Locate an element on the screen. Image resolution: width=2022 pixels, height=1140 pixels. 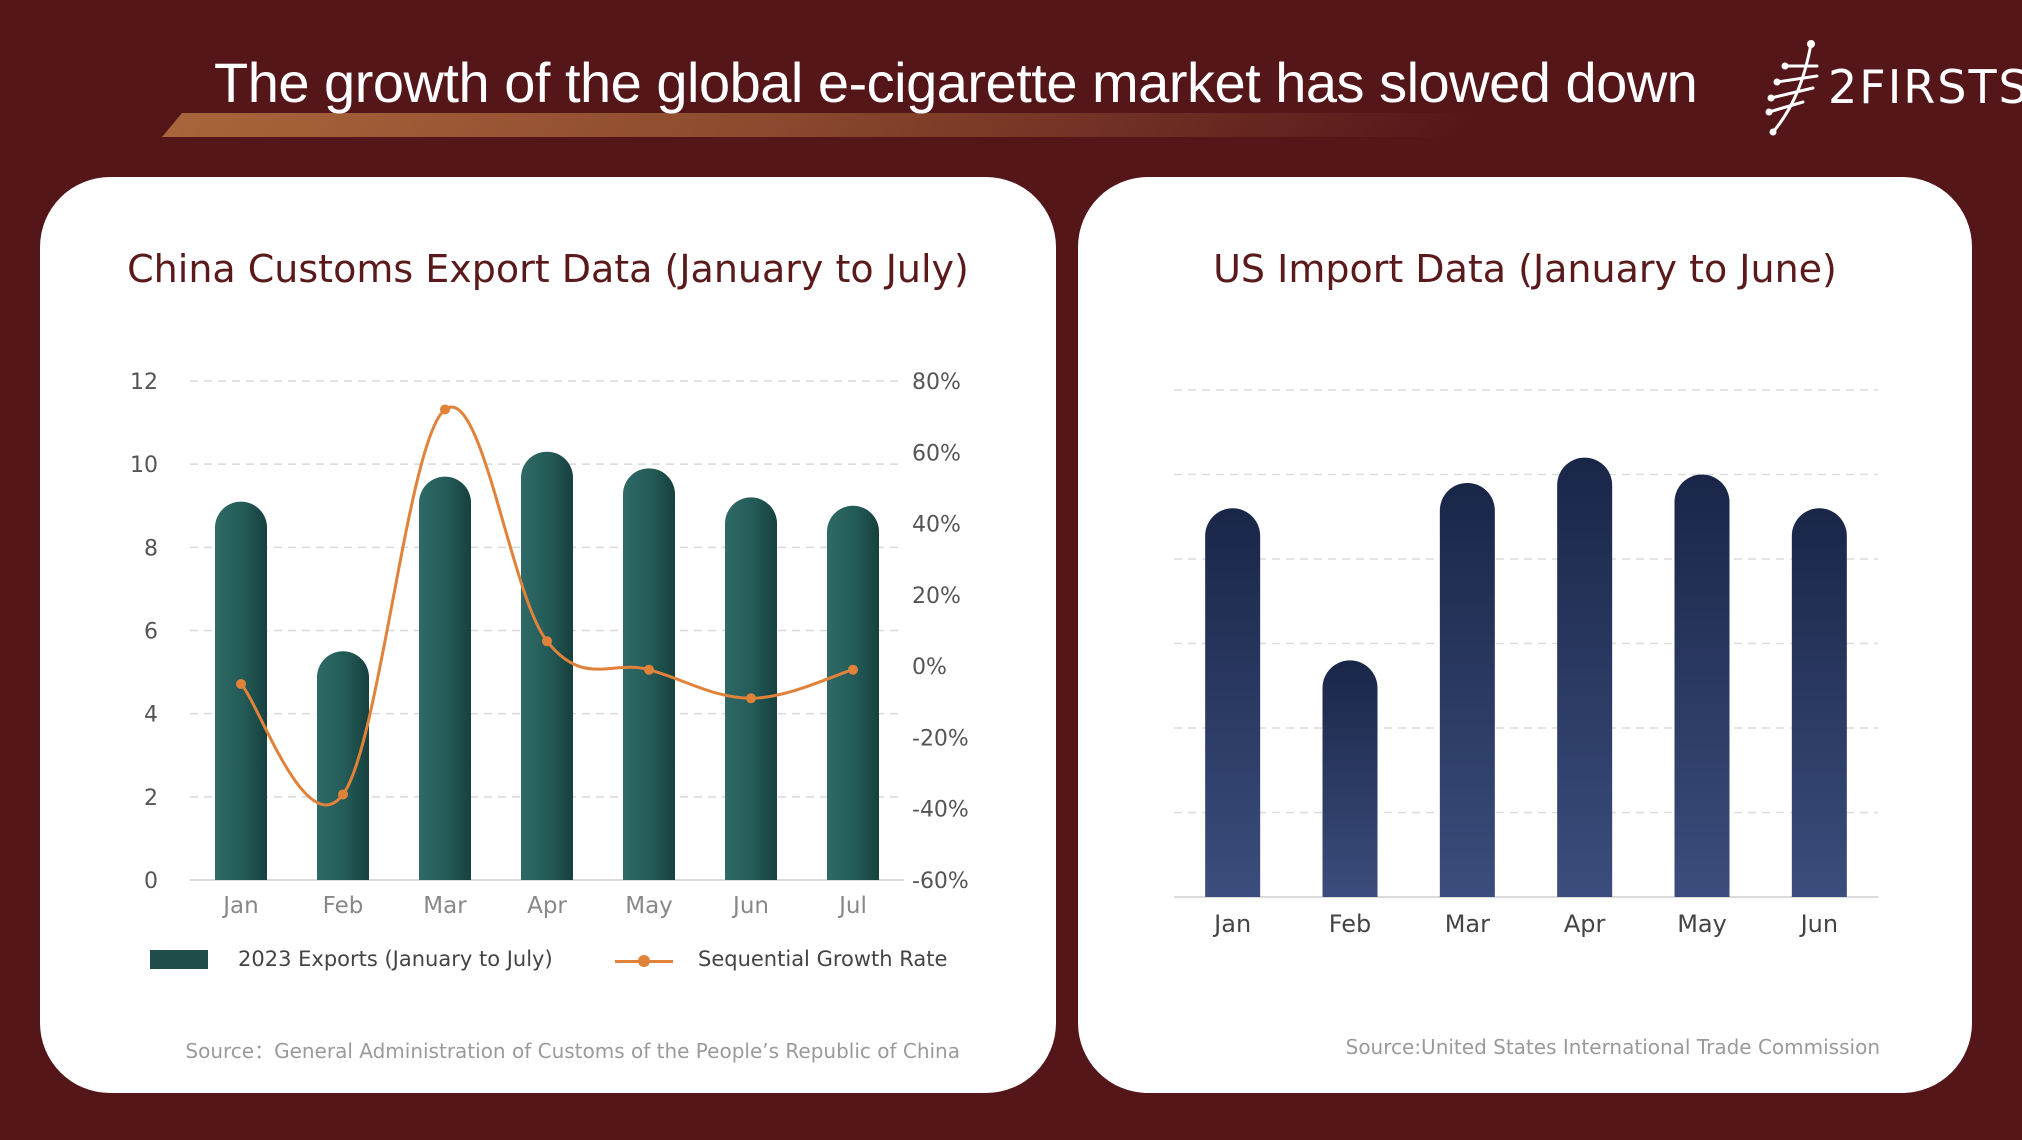
y-tick-label: 8 is located at coordinates (151, 548).